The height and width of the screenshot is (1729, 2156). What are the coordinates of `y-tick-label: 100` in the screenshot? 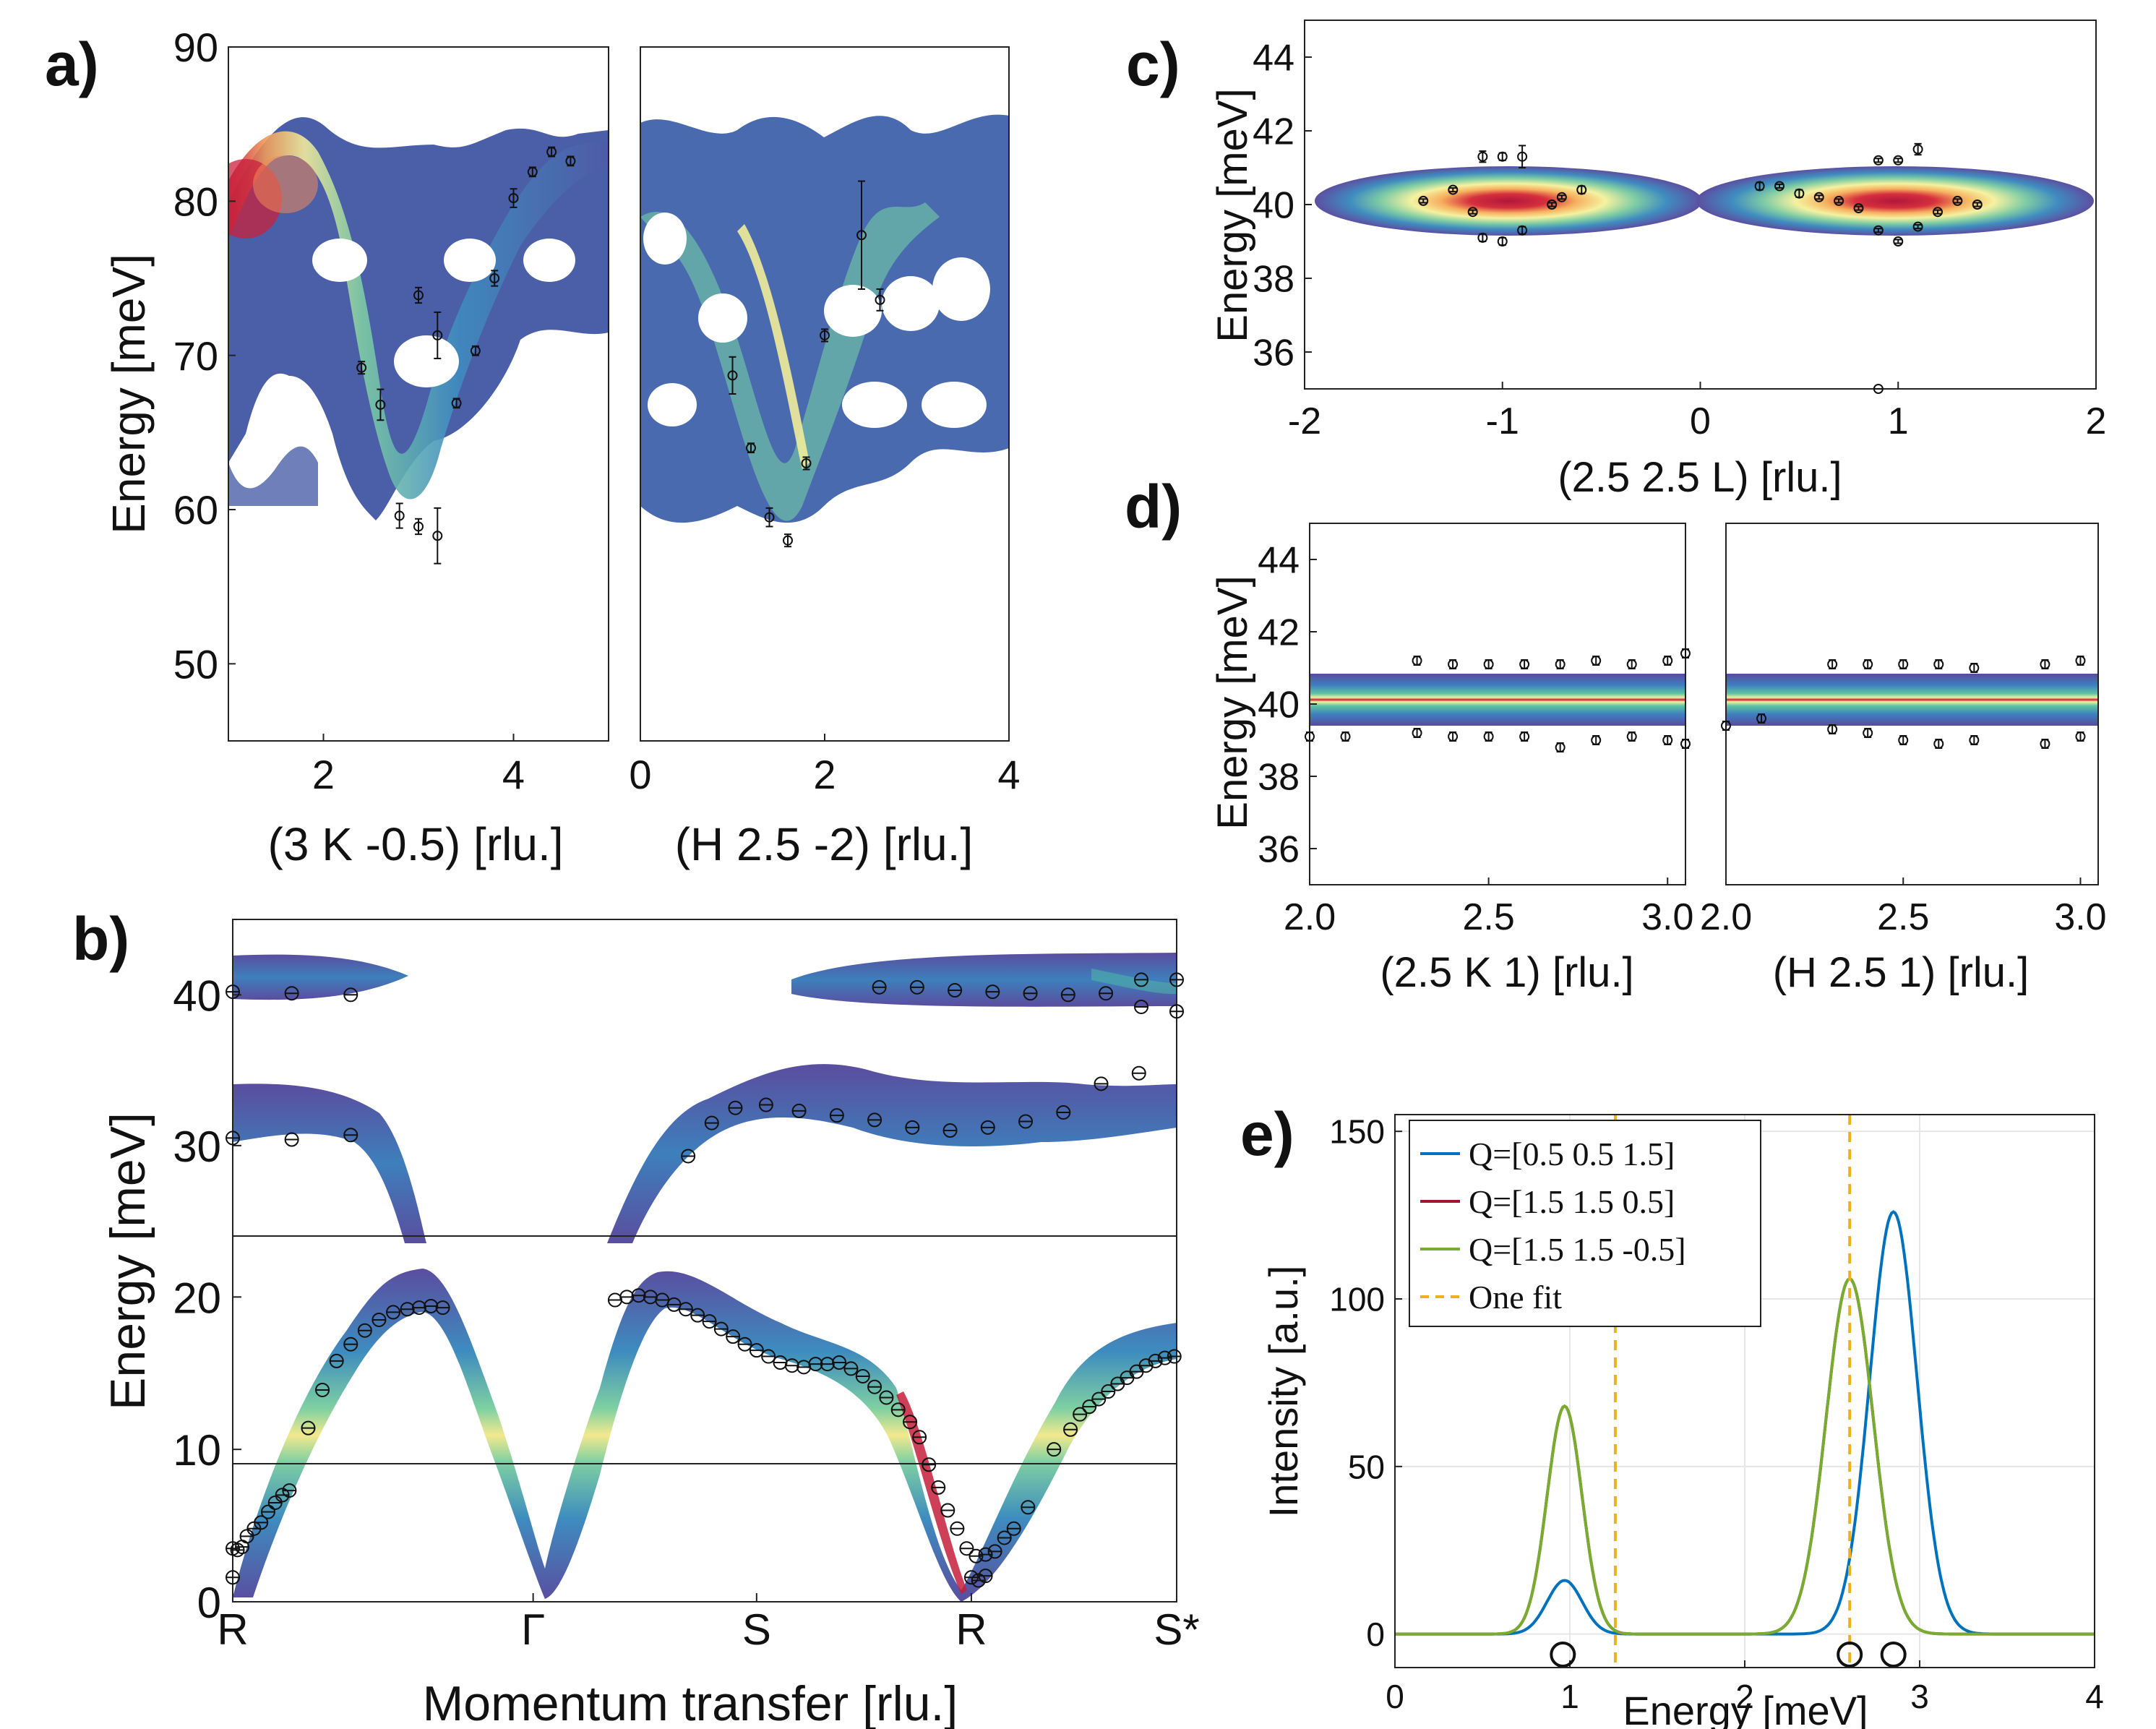 It's located at (1357, 1299).